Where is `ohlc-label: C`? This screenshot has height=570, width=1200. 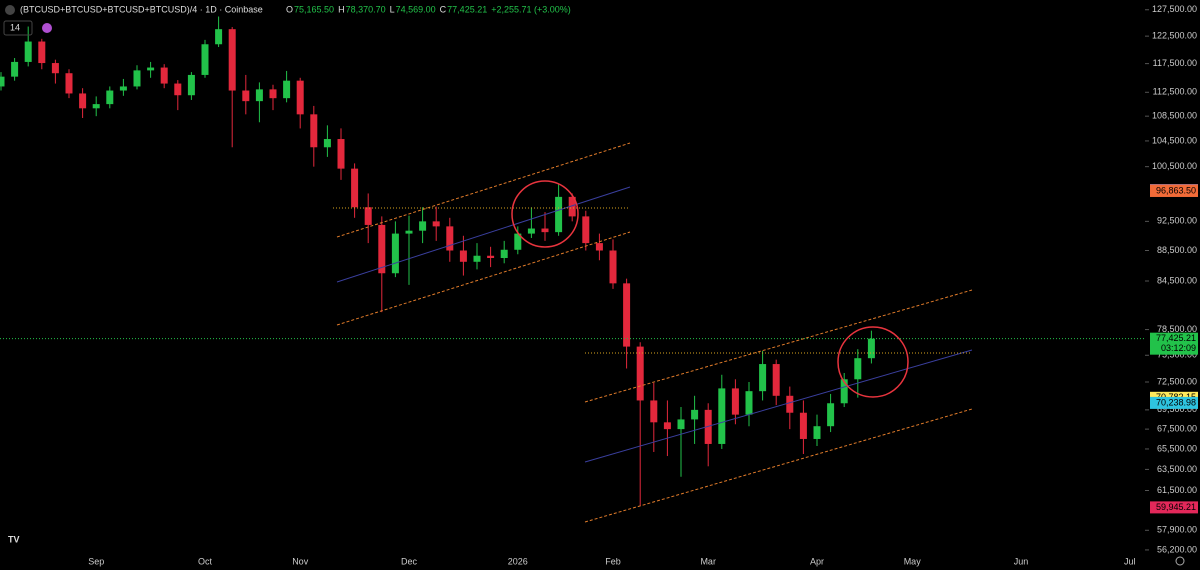
ohlc-label: C is located at coordinates (443, 9).